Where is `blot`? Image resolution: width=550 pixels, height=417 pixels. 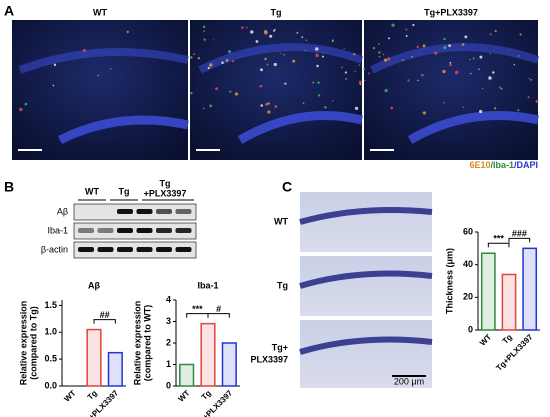
blot is located at coordinates (135, 231).